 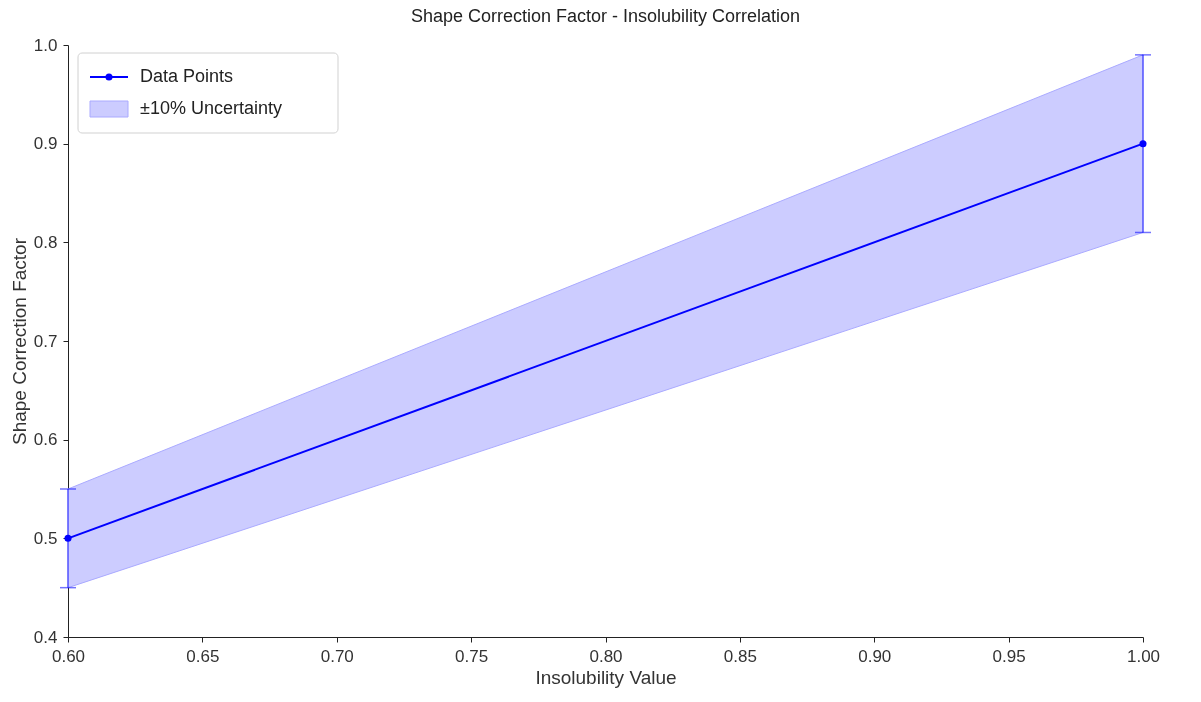 What do you see at coordinates (45, 341) in the screenshot?
I see `y-tick-label: 0.7` at bounding box center [45, 341].